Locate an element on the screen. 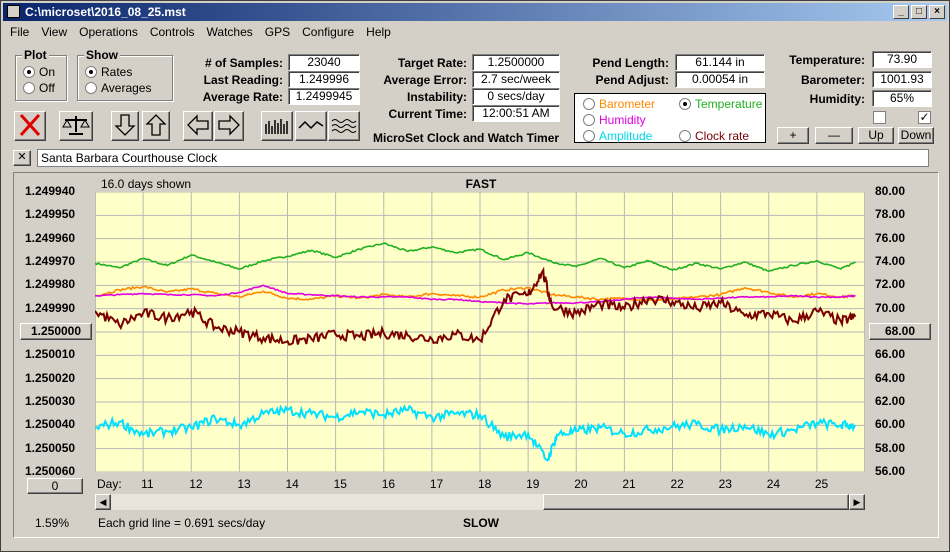 This screenshot has width=950, height=552. stop-button is located at coordinates (30, 126).